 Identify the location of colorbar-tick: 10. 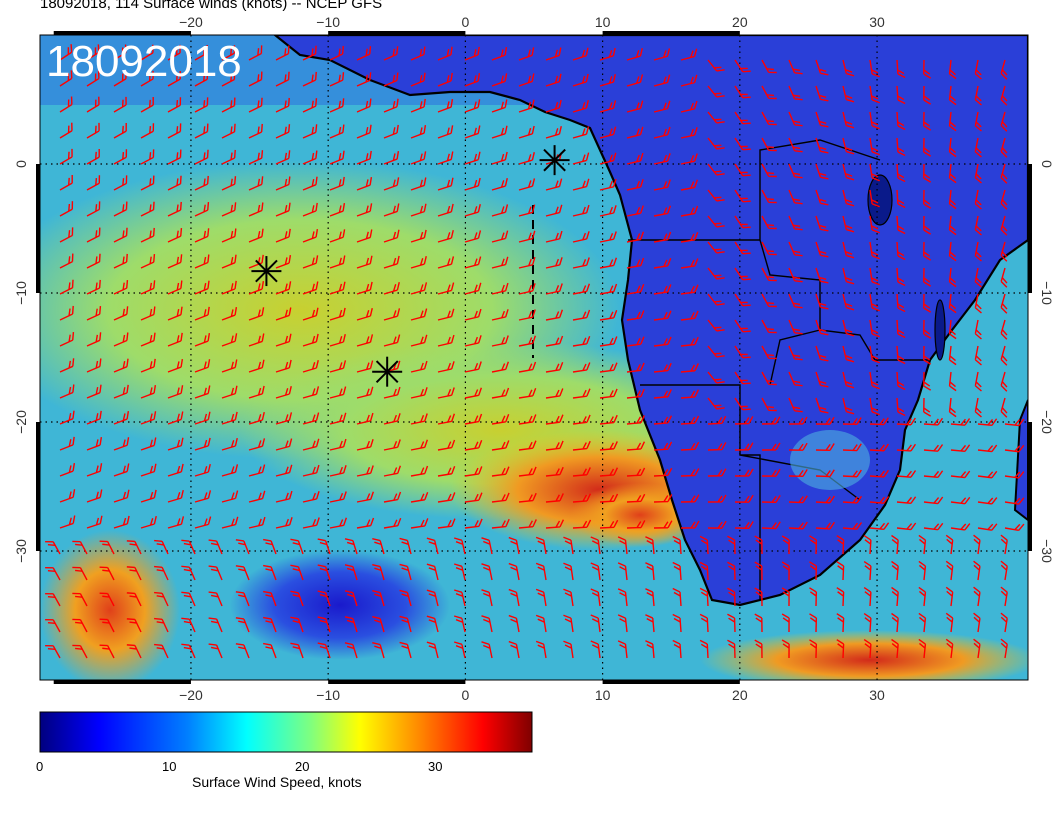
(169, 766).